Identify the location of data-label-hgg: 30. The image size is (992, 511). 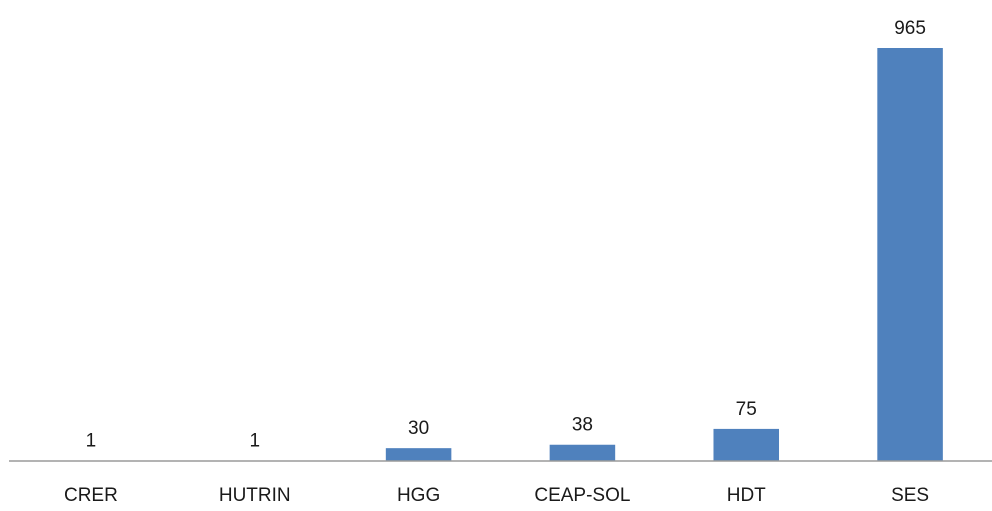
(418, 428).